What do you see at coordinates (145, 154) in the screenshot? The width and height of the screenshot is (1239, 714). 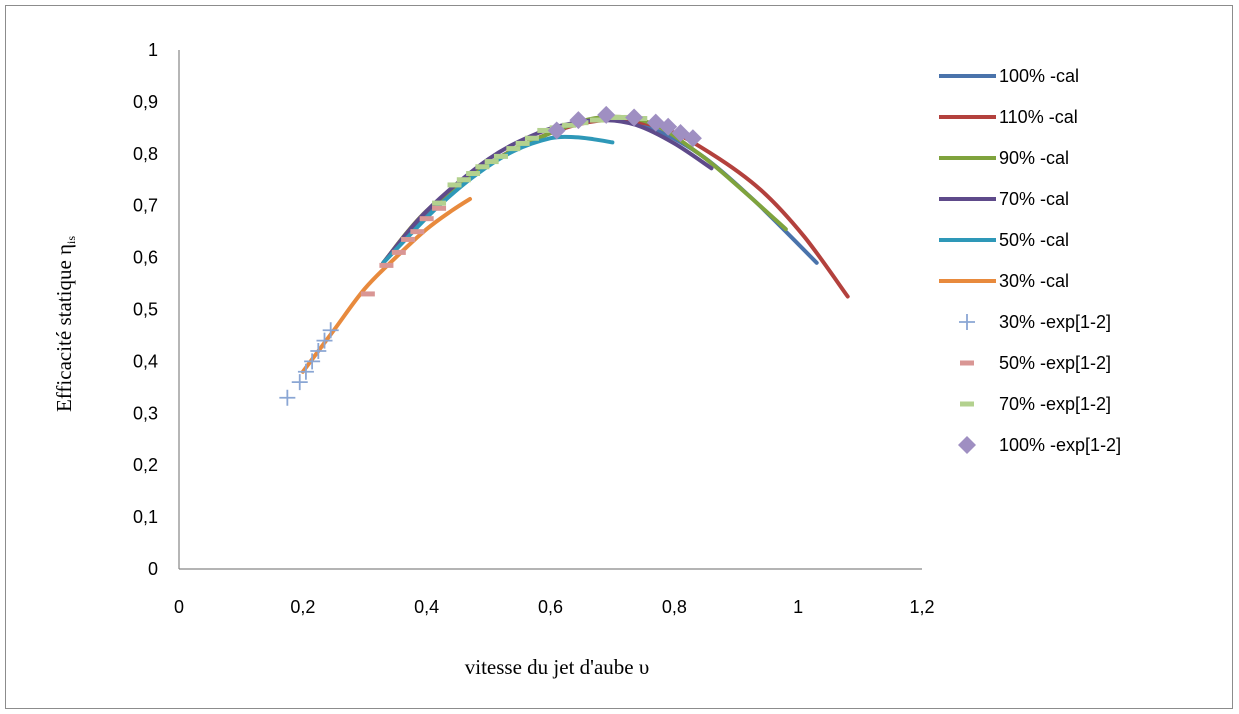 I see `y-tick-label: 0,8` at bounding box center [145, 154].